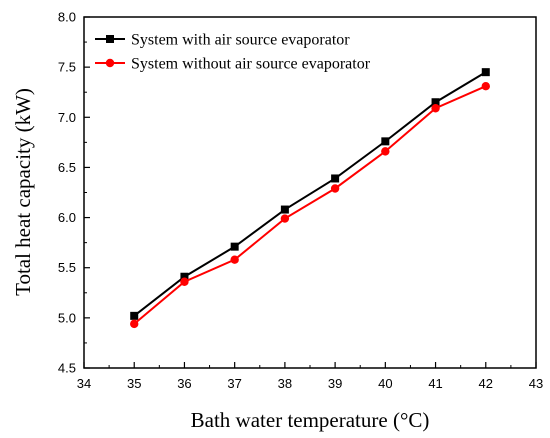  Describe the element at coordinates (234, 383) in the screenshot. I see `x-tick-label: 37` at that location.